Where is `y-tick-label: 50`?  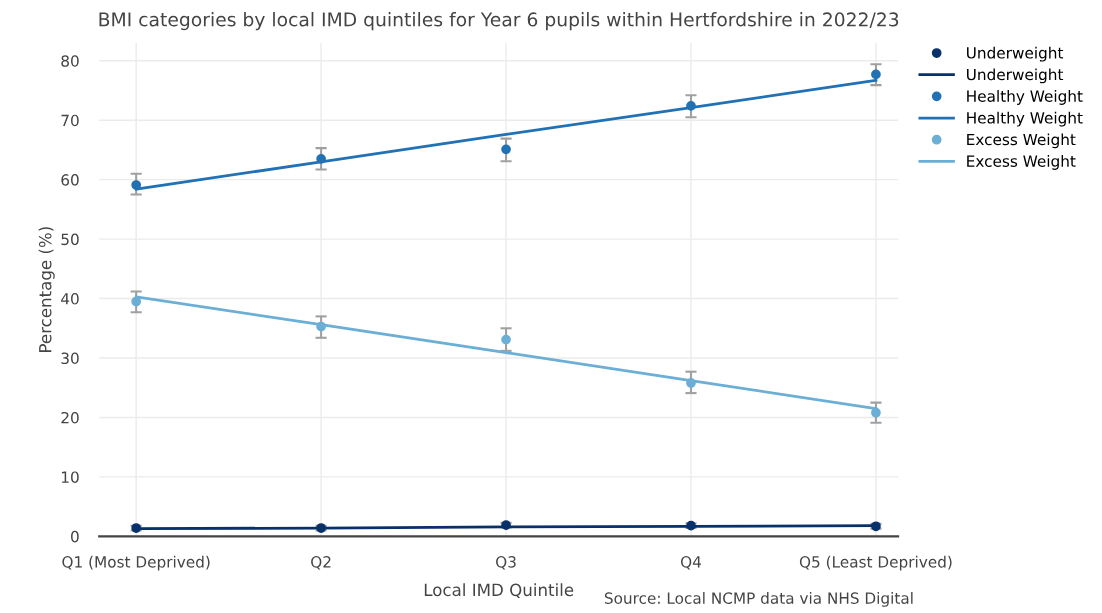 y-tick-label: 50 is located at coordinates (70, 239).